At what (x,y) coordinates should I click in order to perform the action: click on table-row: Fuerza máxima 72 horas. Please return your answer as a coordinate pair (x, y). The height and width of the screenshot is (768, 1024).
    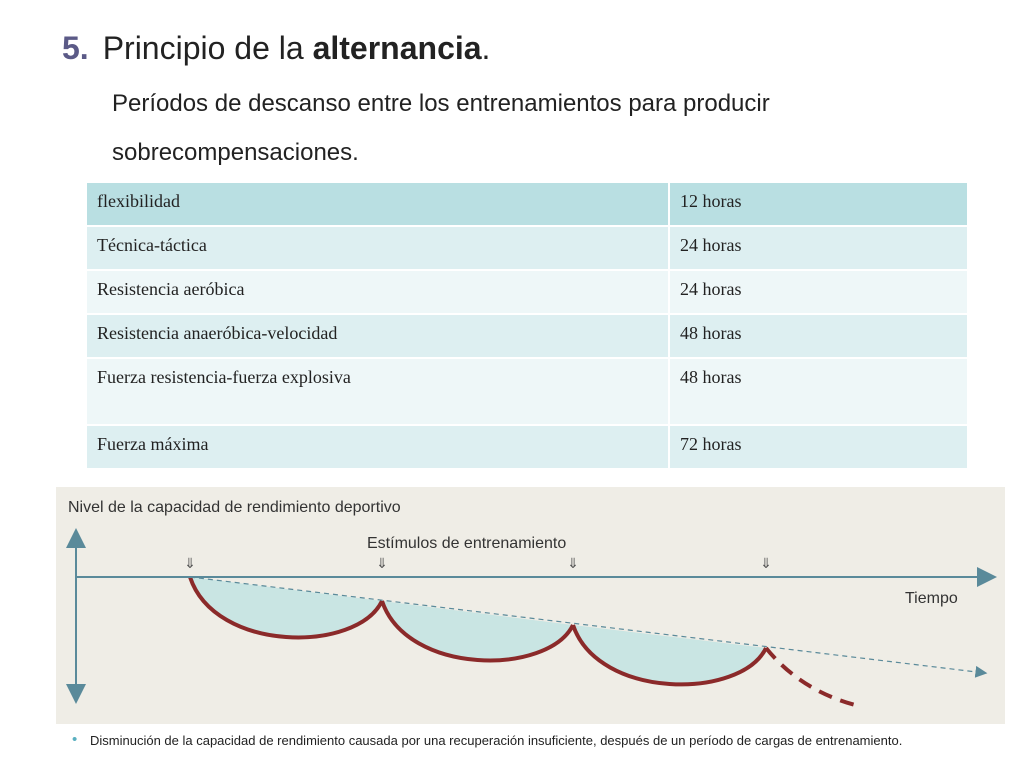
    Looking at the image, I should click on (527, 447).